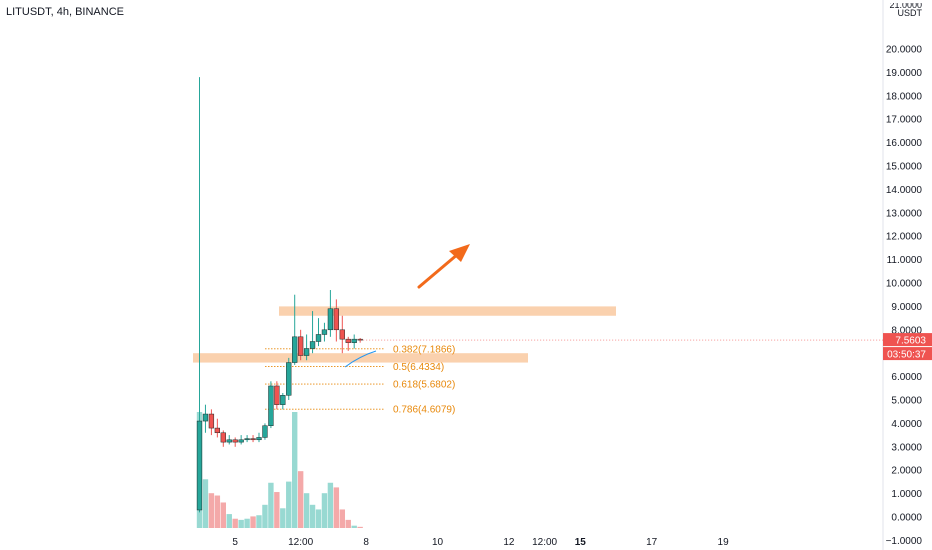 This screenshot has height=550, width=932. Describe the element at coordinates (459, 253) in the screenshot. I see `bullish-arrow-head` at that location.